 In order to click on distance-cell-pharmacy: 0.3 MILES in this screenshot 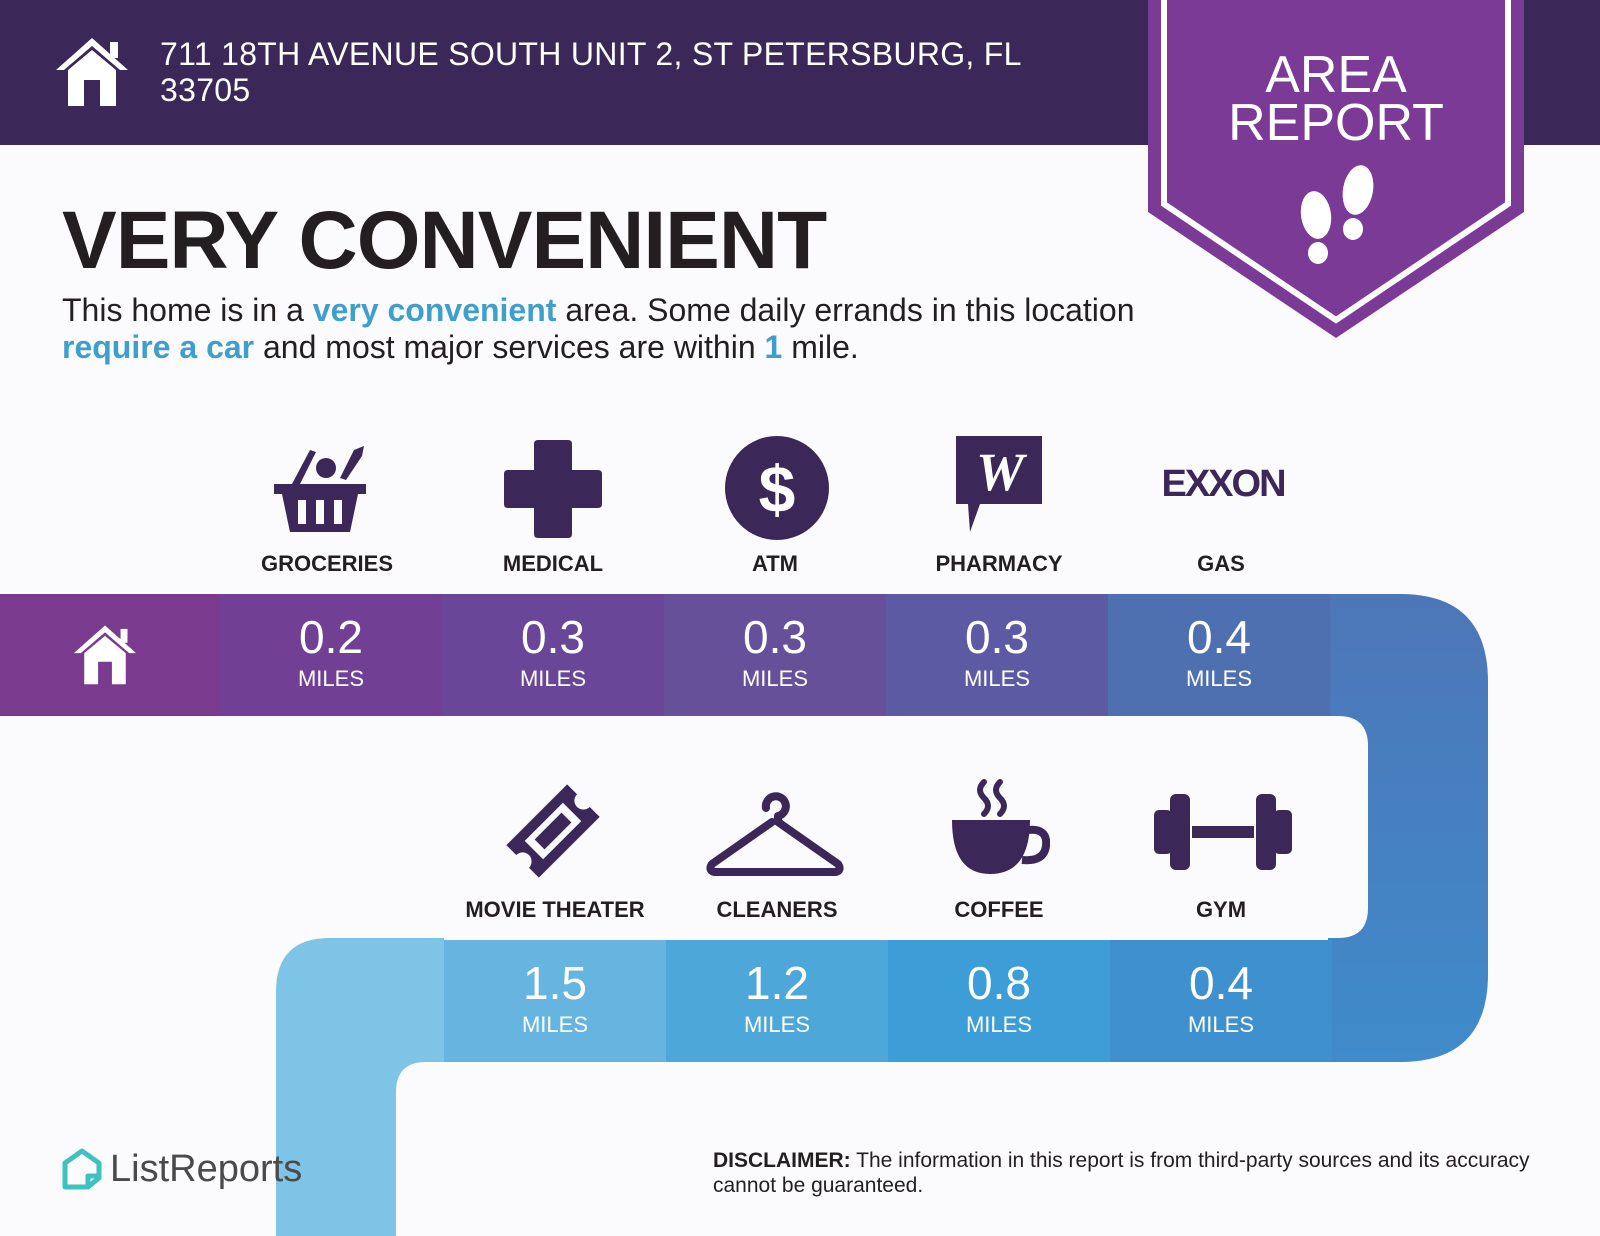, I will do `click(997, 655)`.